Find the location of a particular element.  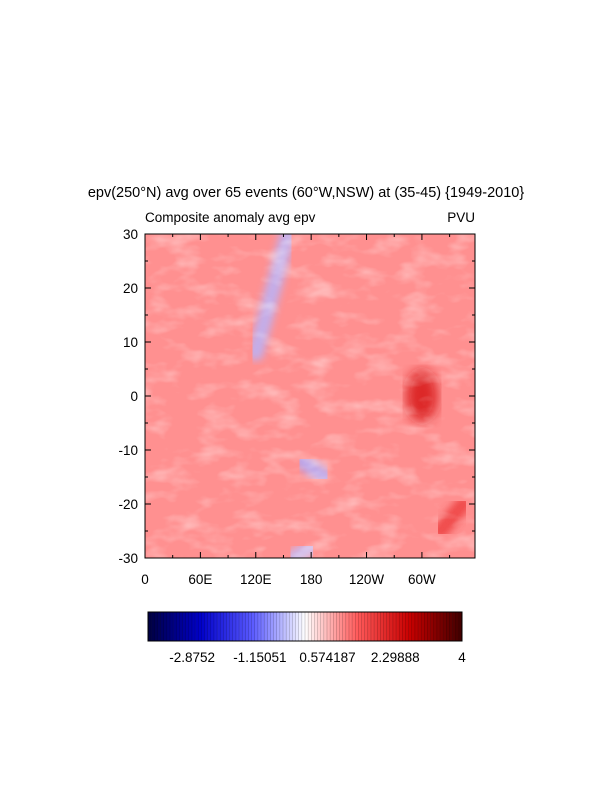

y-tick-label: -20 is located at coordinates (128, 504).